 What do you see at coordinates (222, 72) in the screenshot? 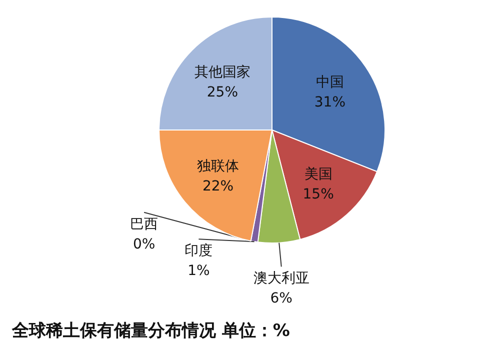
I see `slice-label: 其他国家` at bounding box center [222, 72].